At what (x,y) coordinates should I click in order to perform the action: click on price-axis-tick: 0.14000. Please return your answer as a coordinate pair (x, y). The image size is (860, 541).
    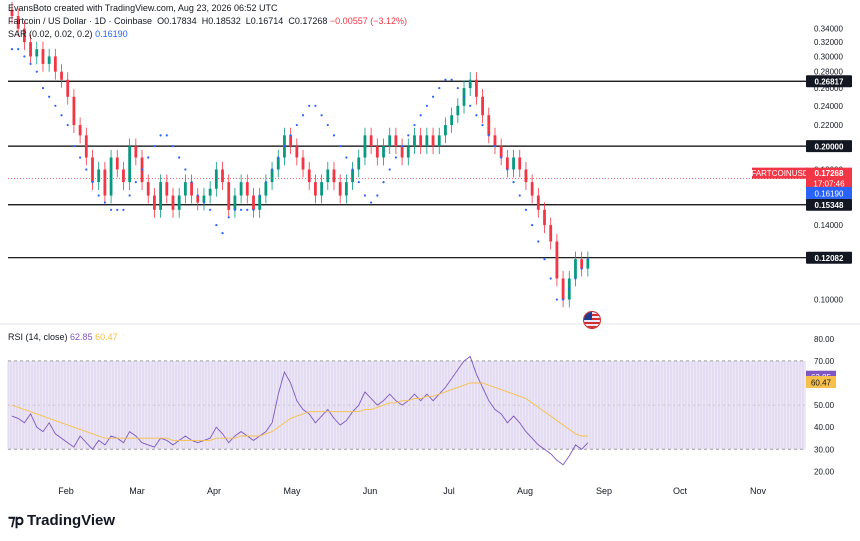
    Looking at the image, I should click on (828, 225).